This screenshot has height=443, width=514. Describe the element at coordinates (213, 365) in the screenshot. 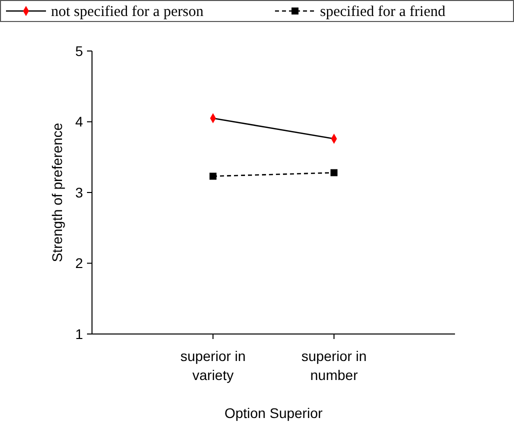

I see `x-tick-label: superior in variety` at that location.